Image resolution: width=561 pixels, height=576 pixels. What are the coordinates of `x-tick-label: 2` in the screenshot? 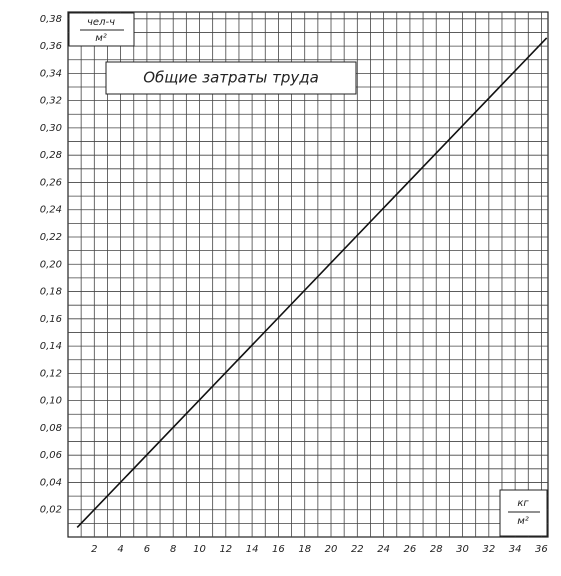 It's located at (94, 549).